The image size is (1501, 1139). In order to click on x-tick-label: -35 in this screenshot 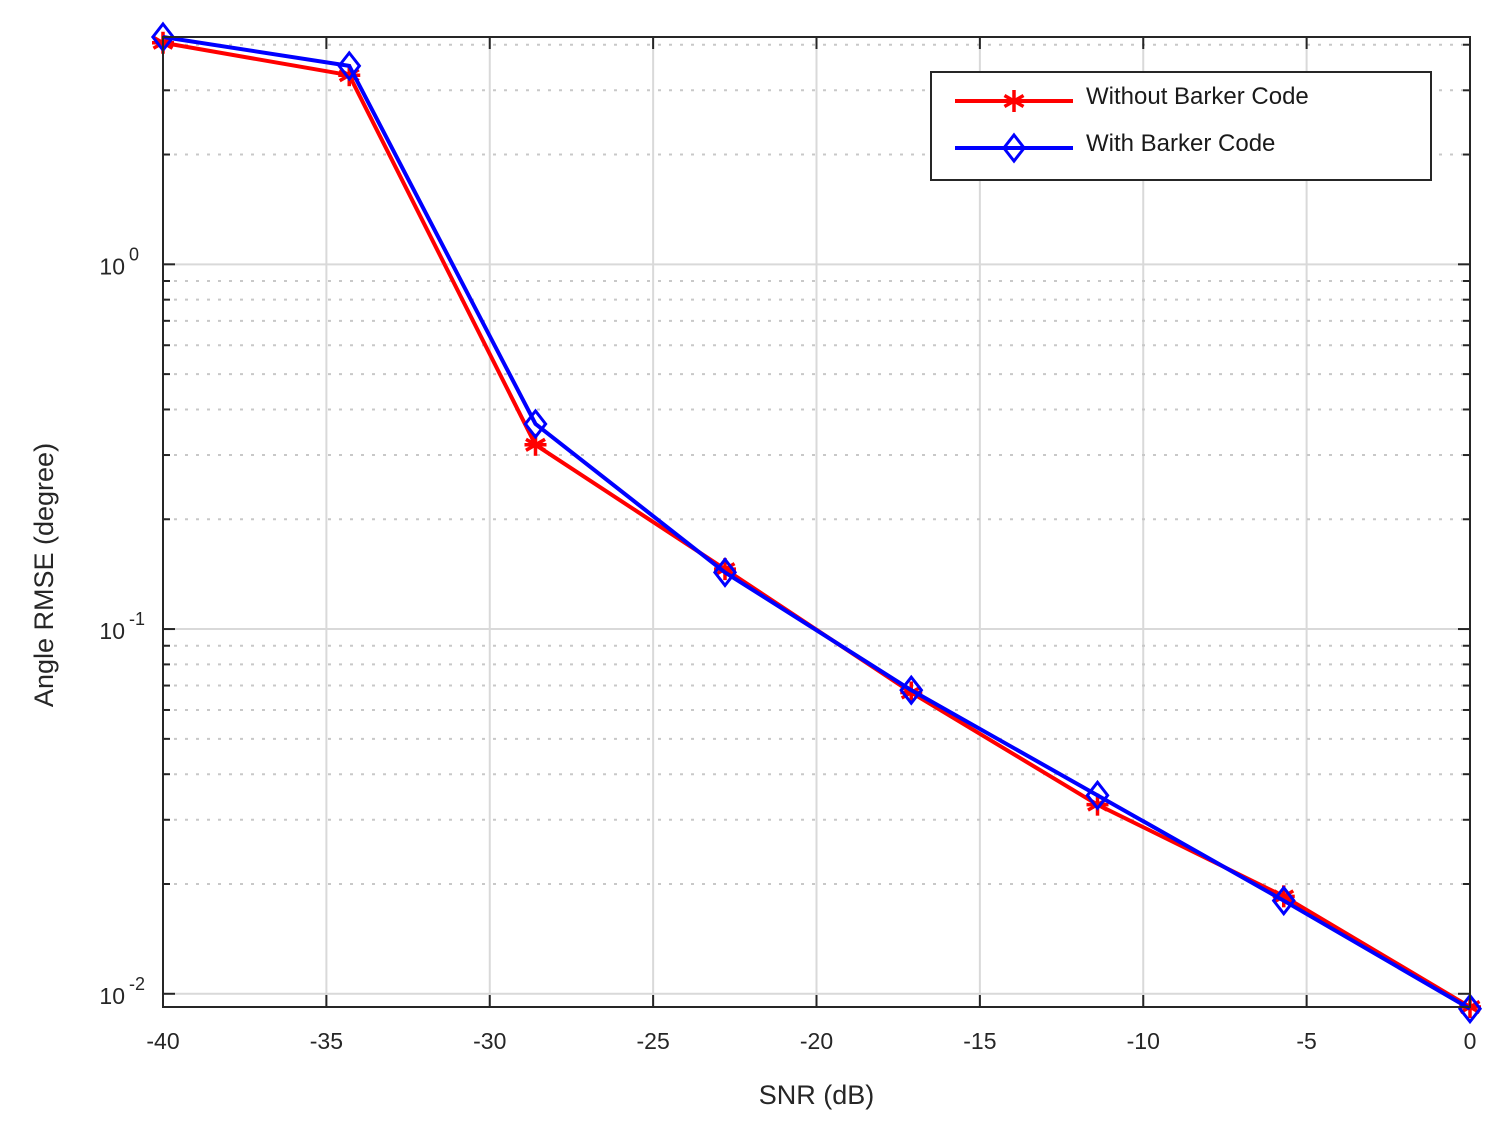, I will do `click(326, 1041)`.